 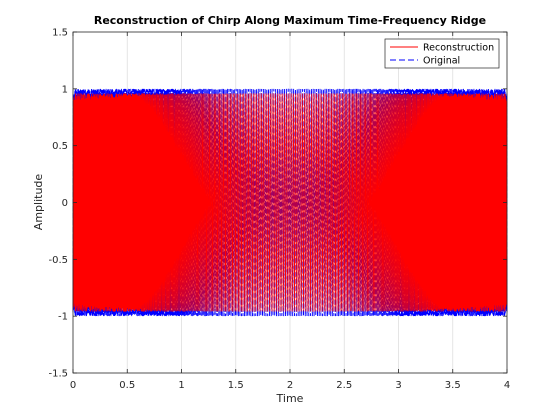 I want to click on x-tick-label: 1, so click(x=181, y=385).